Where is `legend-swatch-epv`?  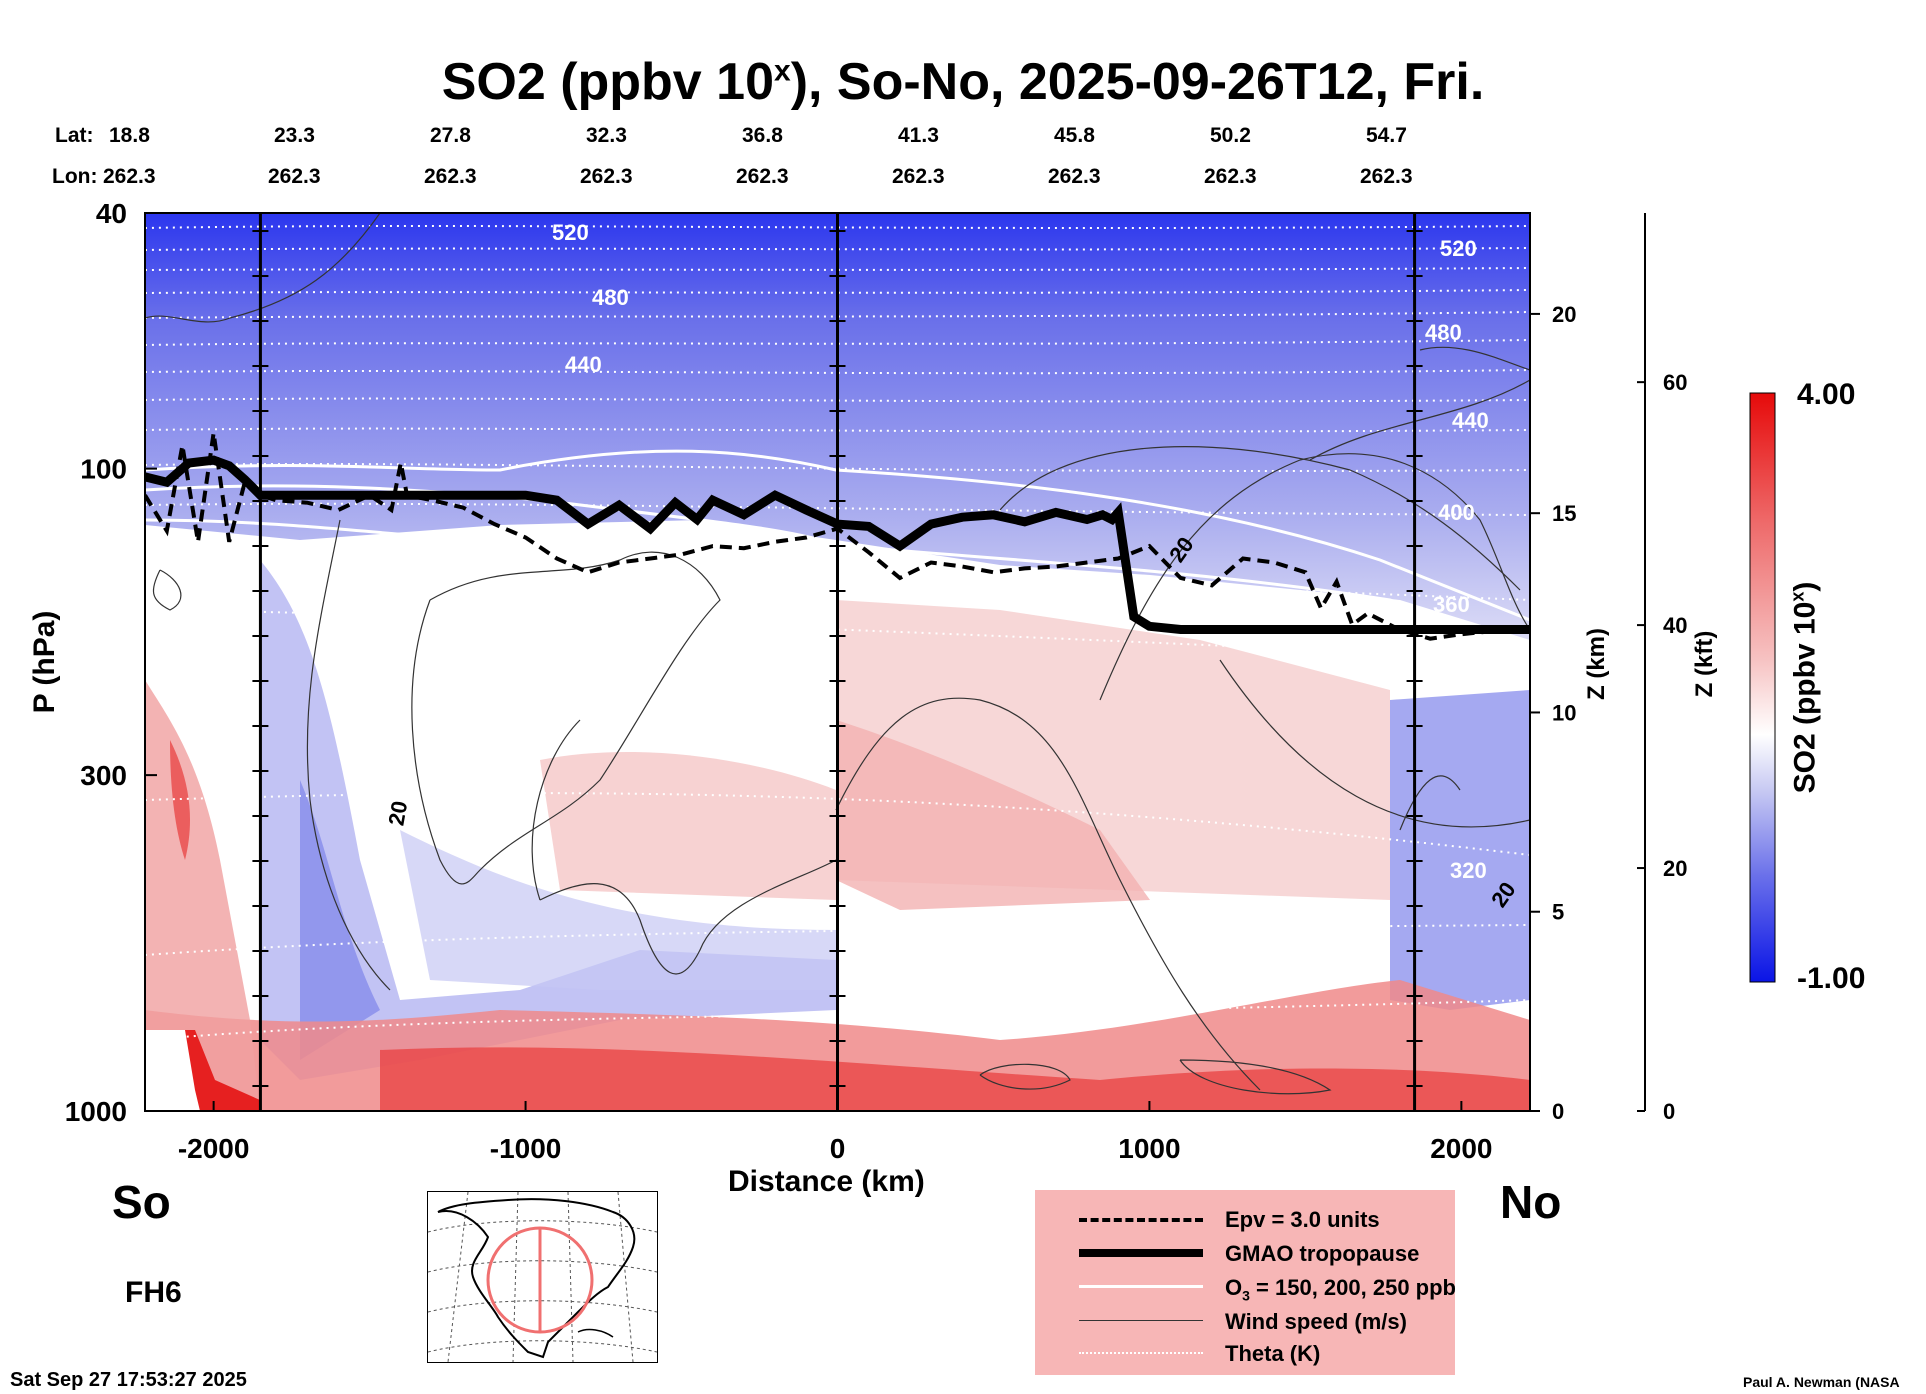 legend-swatch-epv is located at coordinates (1141, 1220).